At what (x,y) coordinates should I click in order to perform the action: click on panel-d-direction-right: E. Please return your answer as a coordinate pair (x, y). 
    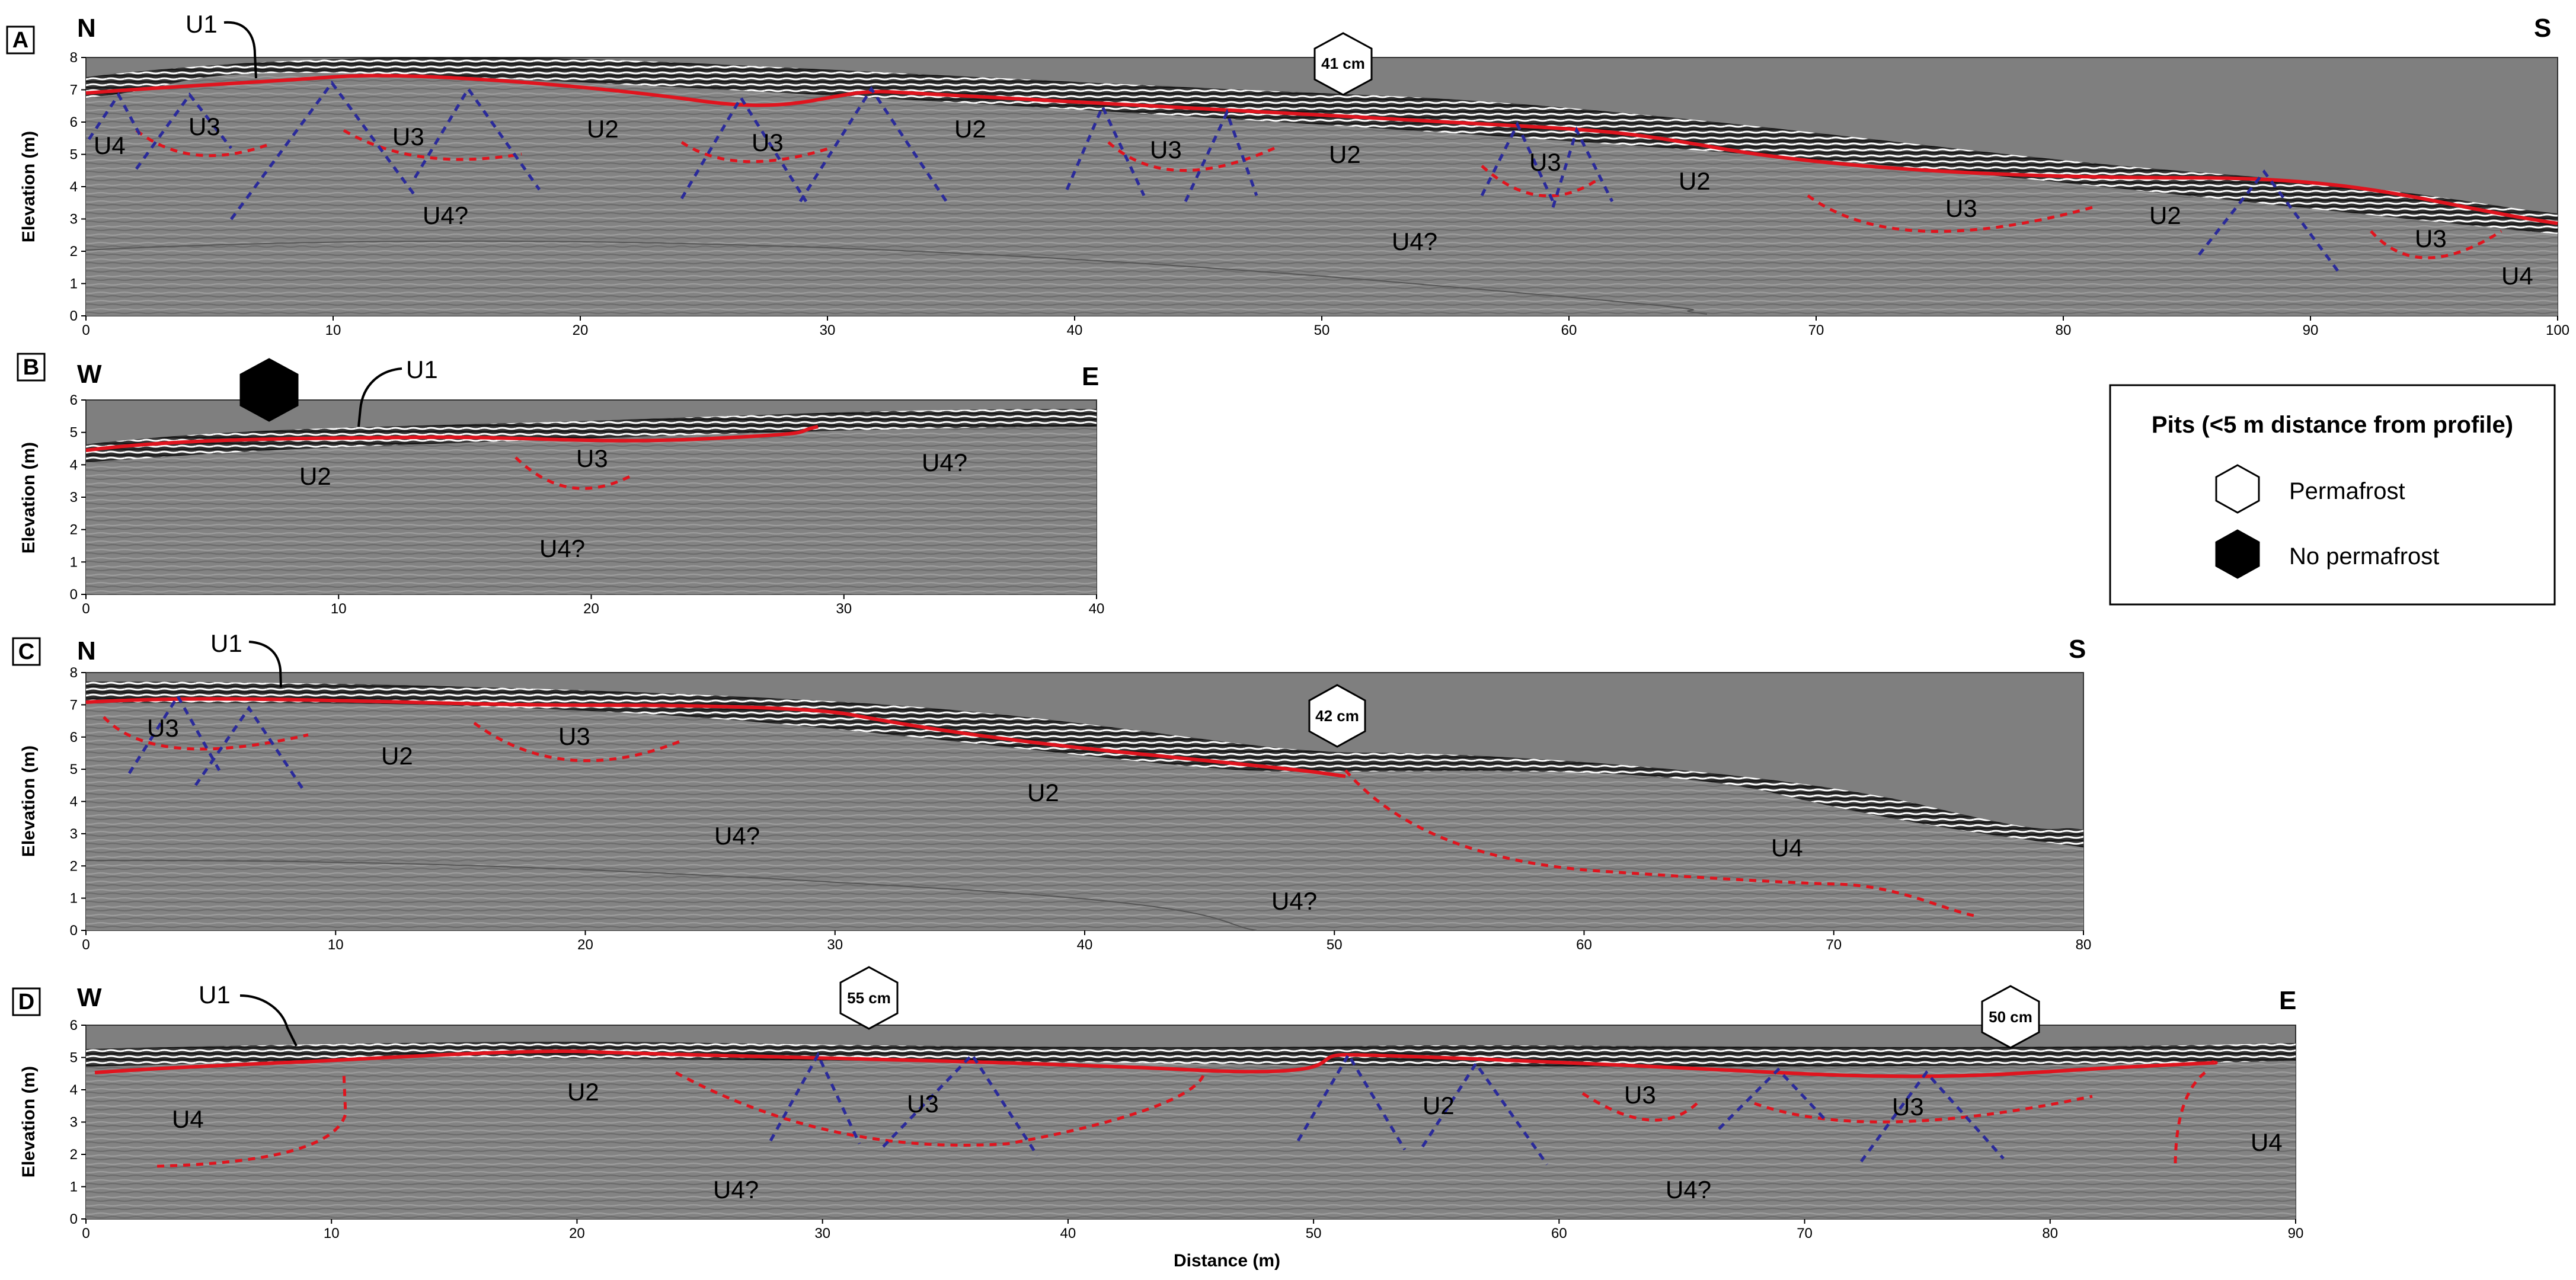
    Looking at the image, I should click on (2287, 1000).